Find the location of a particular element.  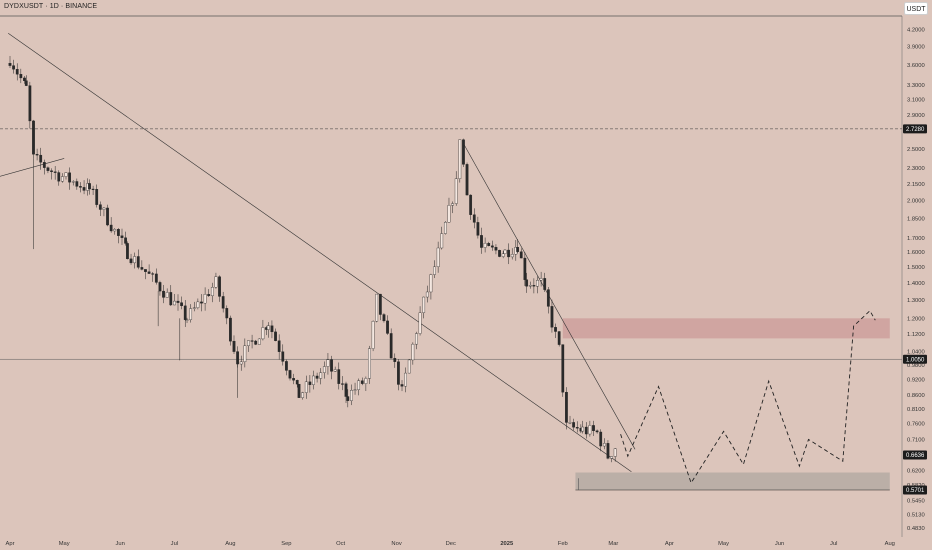

y-tick-label: 1.0400 is located at coordinates (916, 352).